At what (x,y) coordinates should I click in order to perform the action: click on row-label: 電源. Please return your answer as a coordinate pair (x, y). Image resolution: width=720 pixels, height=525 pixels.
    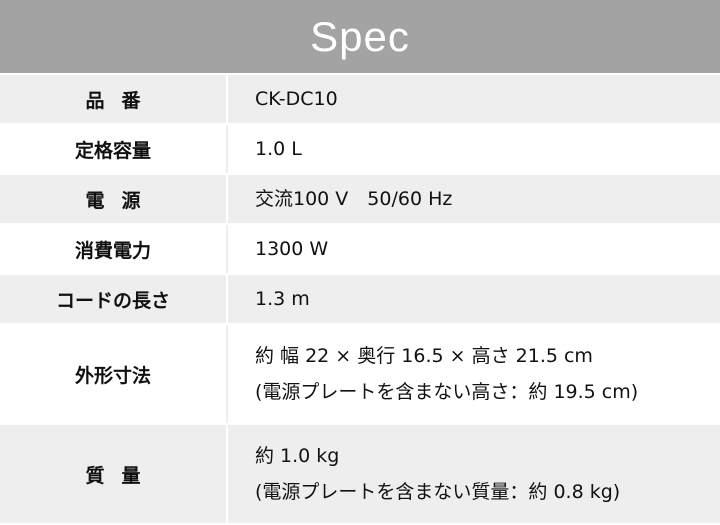
    Looking at the image, I should click on (114, 199).